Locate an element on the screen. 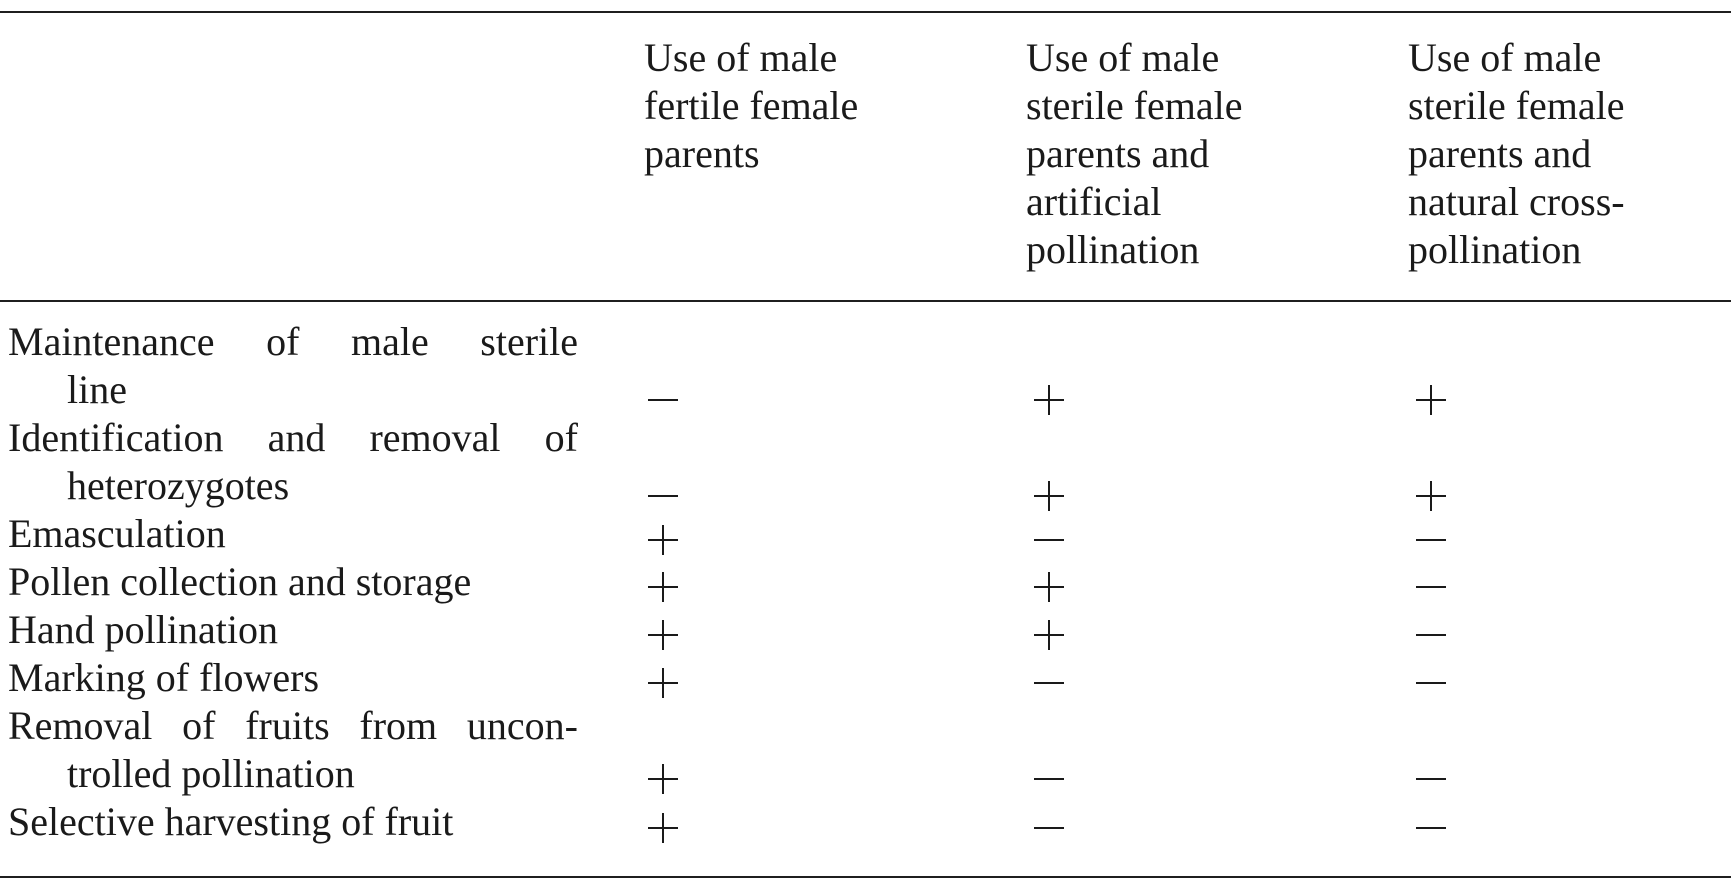  row-label-line: line is located at coordinates (97, 389).